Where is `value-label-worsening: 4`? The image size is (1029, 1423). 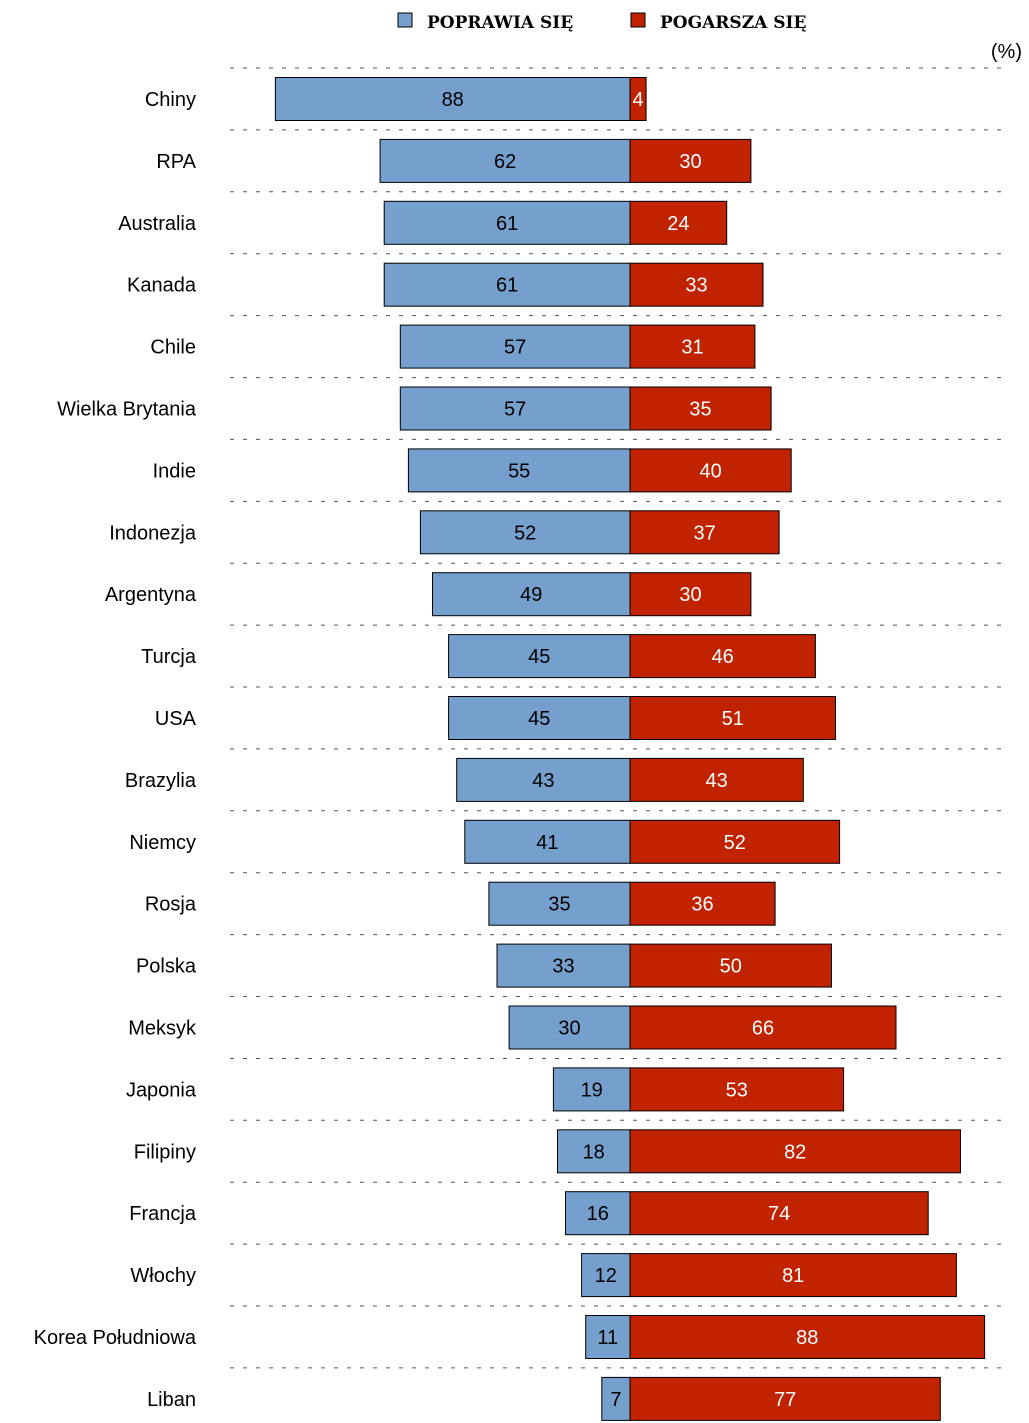
value-label-worsening: 4 is located at coordinates (638, 100).